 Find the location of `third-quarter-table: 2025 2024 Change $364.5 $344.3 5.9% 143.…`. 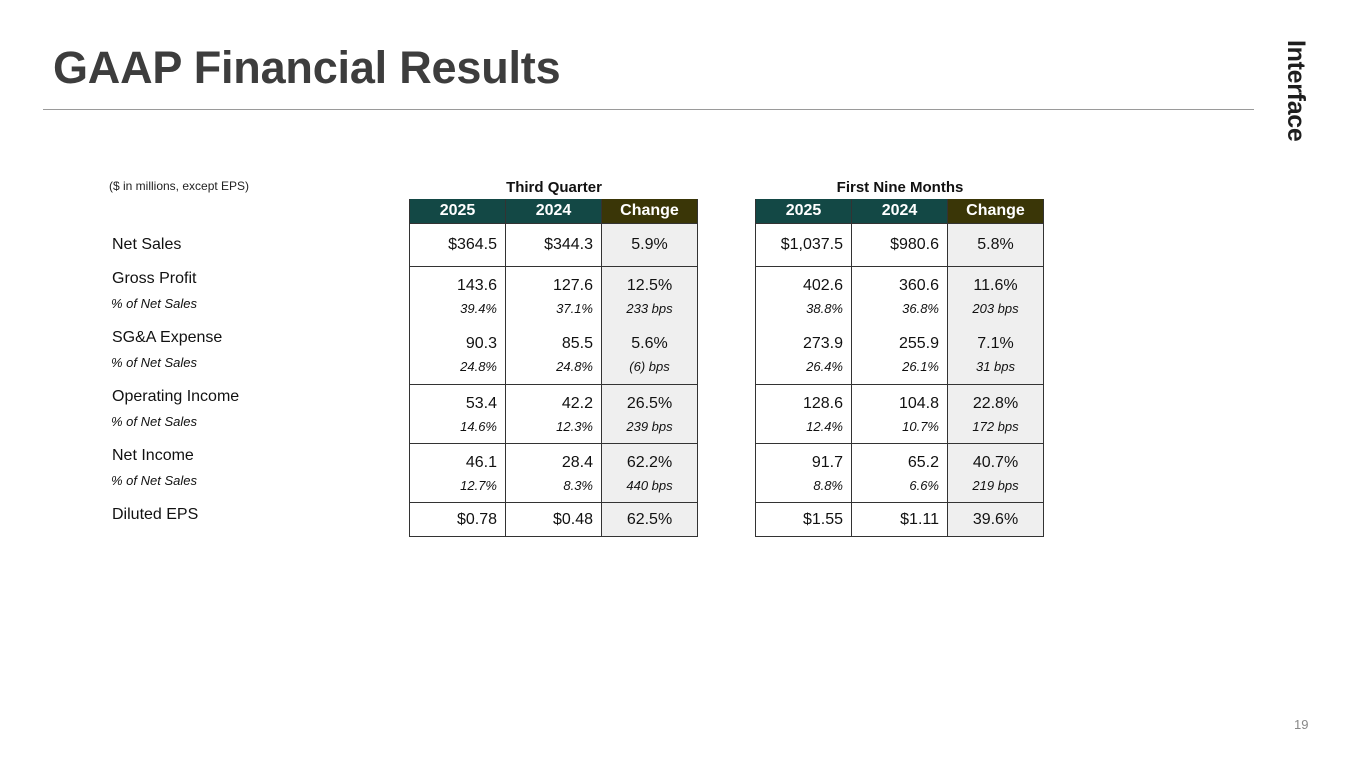

third-quarter-table: 2025 2024 Change $364.5 $344.3 5.9% 143.… is located at coordinates (553, 368).